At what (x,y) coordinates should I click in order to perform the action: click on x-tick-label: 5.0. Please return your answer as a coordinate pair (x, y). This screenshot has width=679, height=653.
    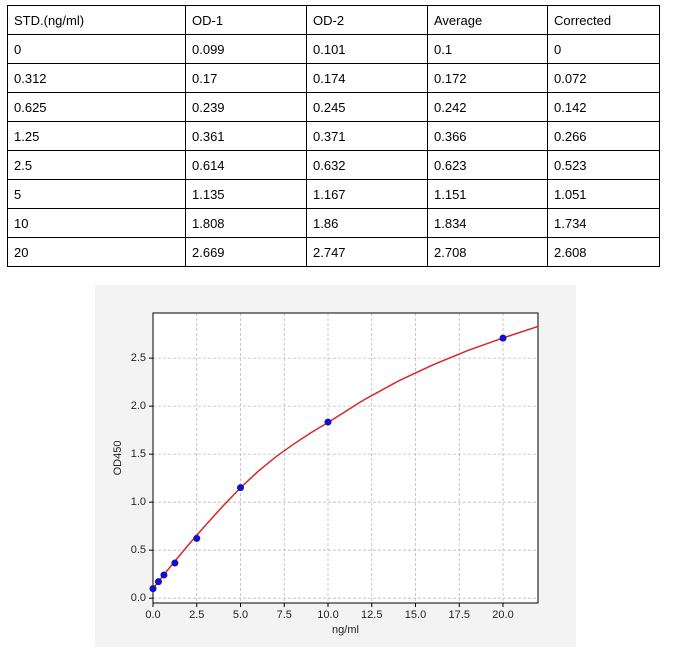
    Looking at the image, I should click on (240, 615).